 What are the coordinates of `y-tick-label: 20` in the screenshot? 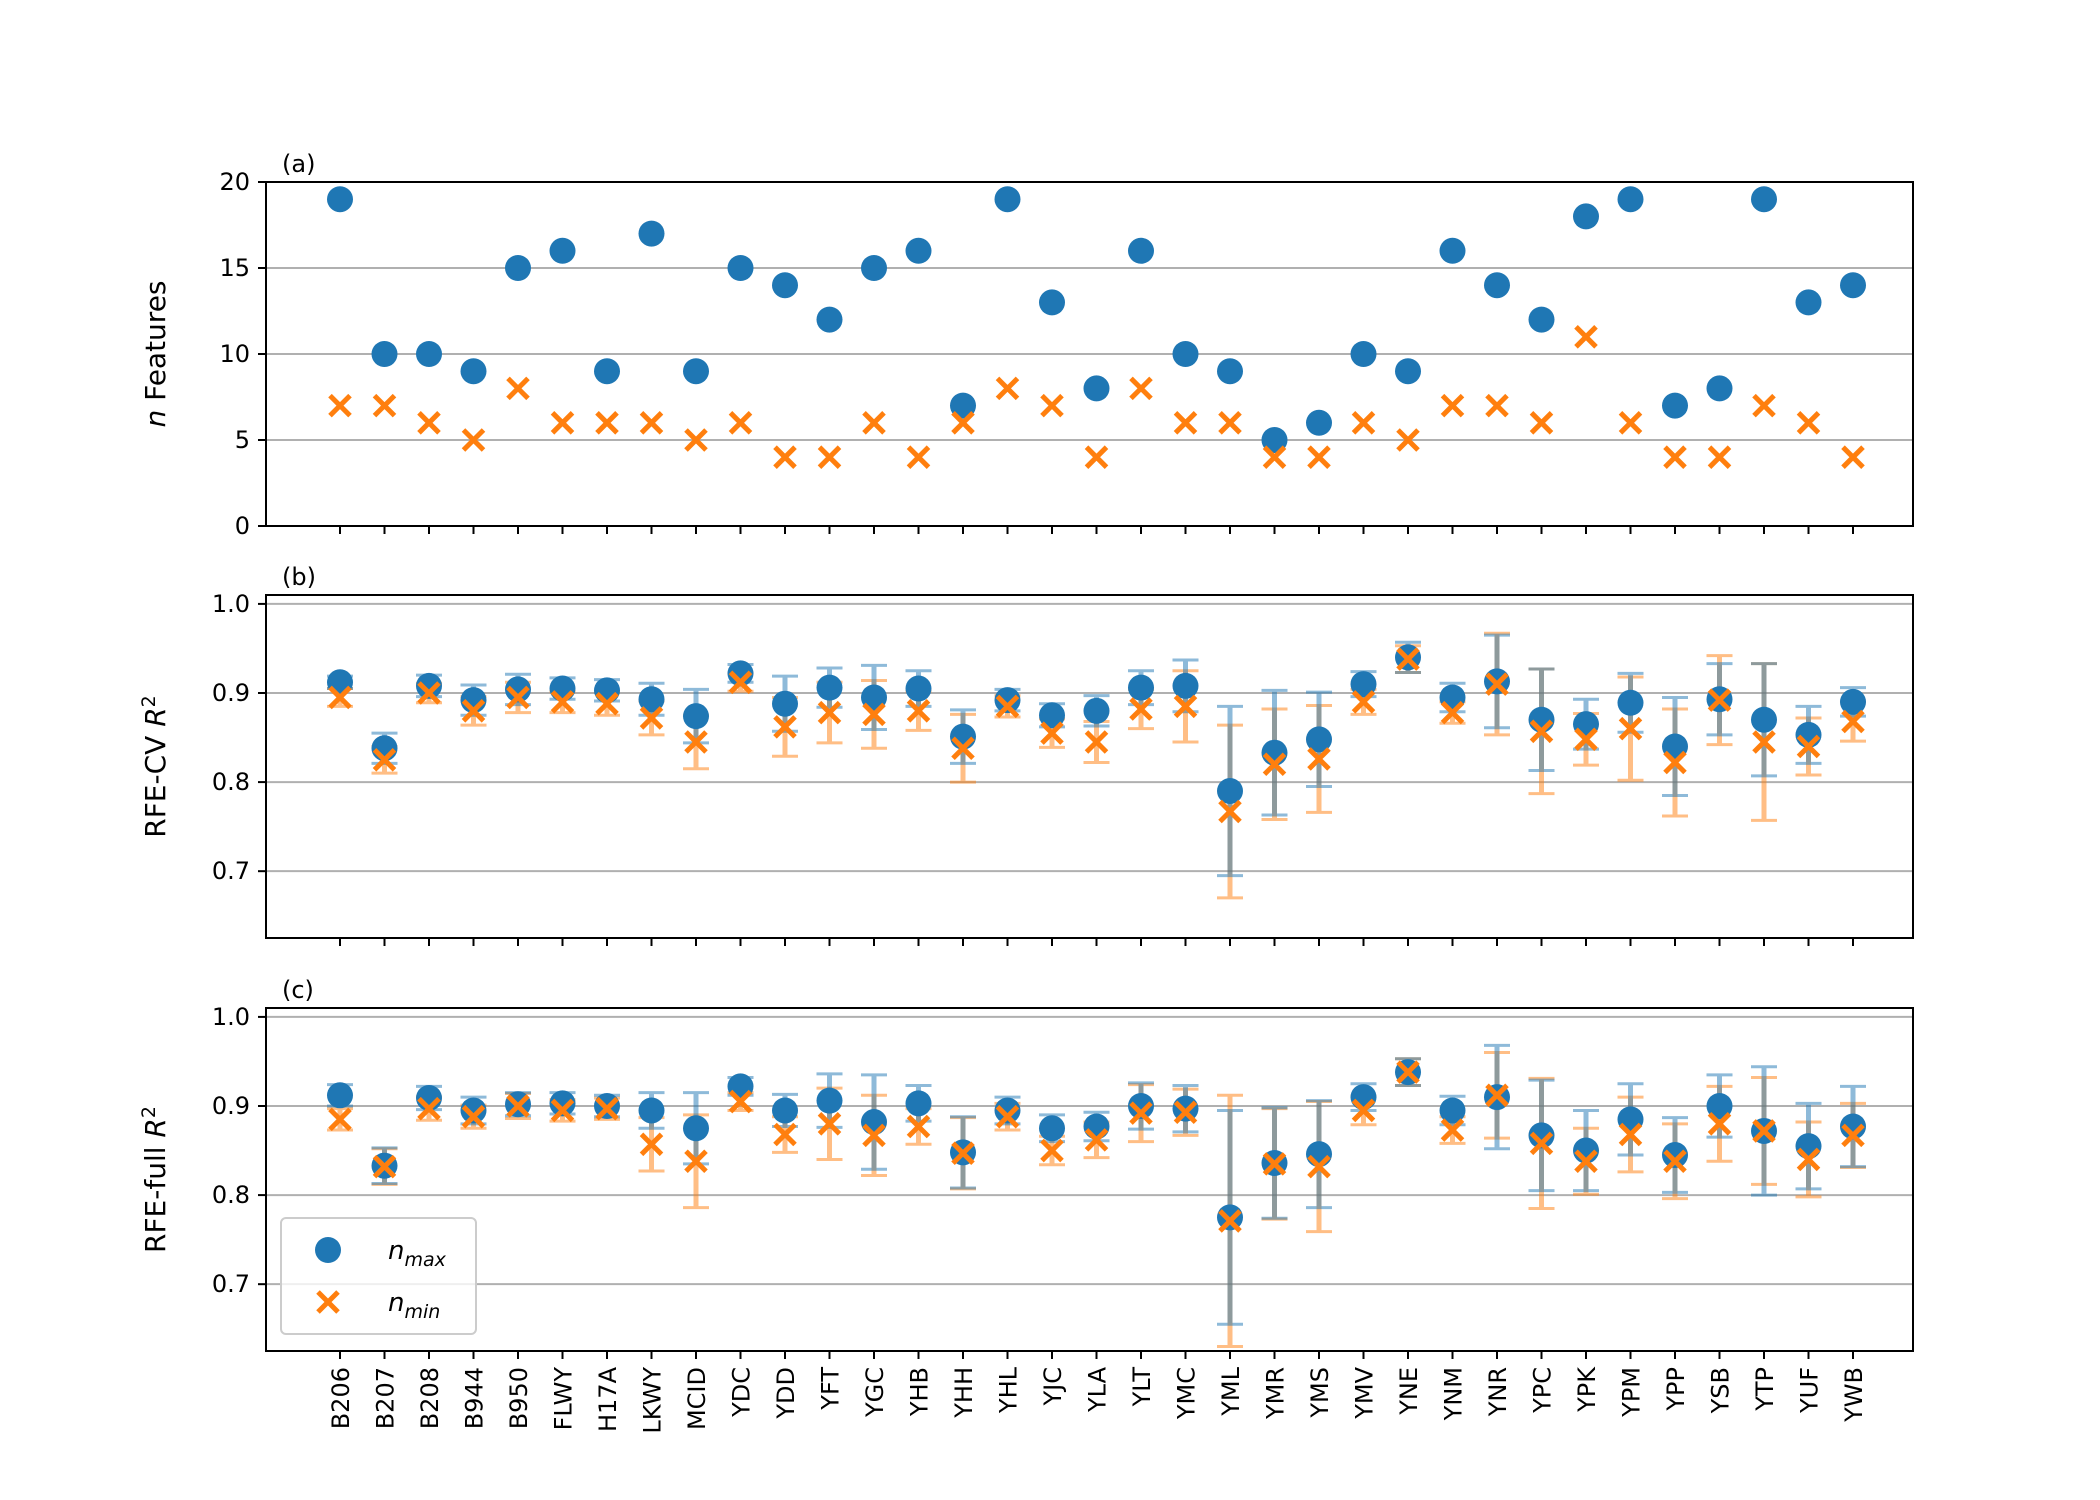 It's located at (234, 182).